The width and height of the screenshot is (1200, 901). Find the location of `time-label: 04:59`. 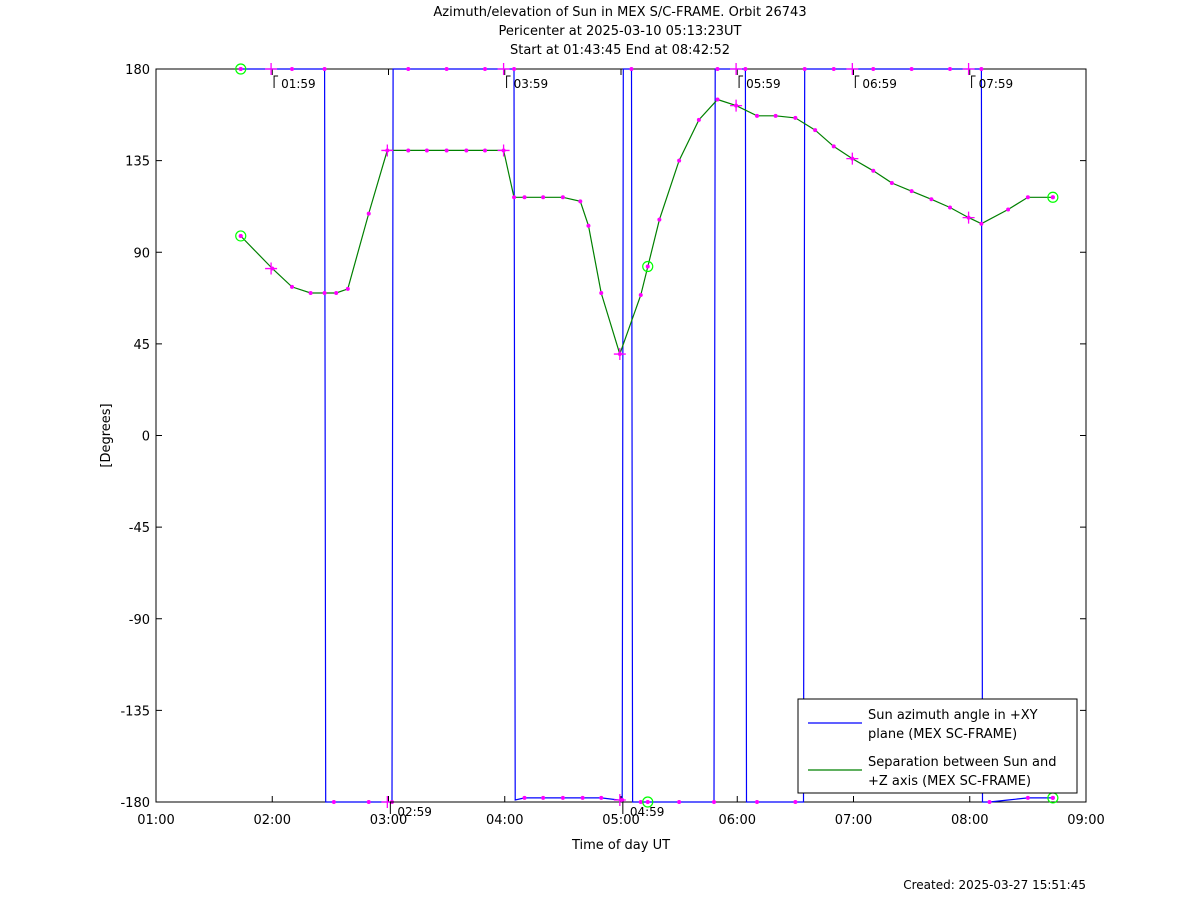

time-label: 04:59 is located at coordinates (647, 812).